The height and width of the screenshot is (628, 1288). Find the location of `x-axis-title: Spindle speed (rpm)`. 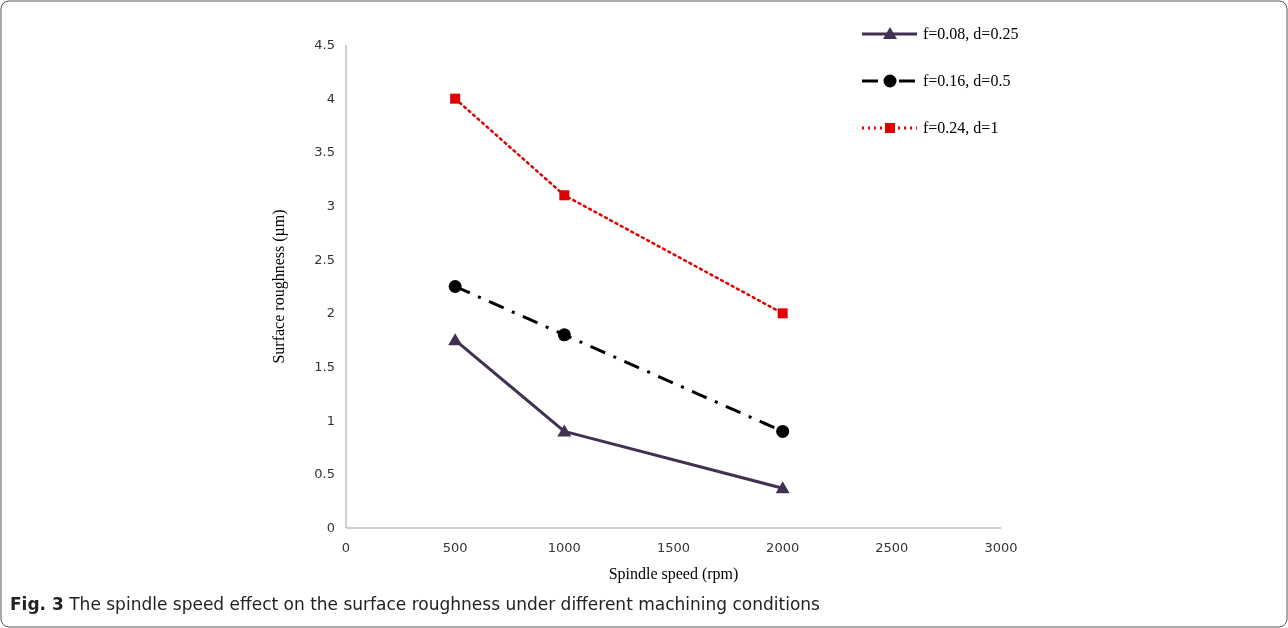

x-axis-title: Spindle speed (rpm) is located at coordinates (673, 574).